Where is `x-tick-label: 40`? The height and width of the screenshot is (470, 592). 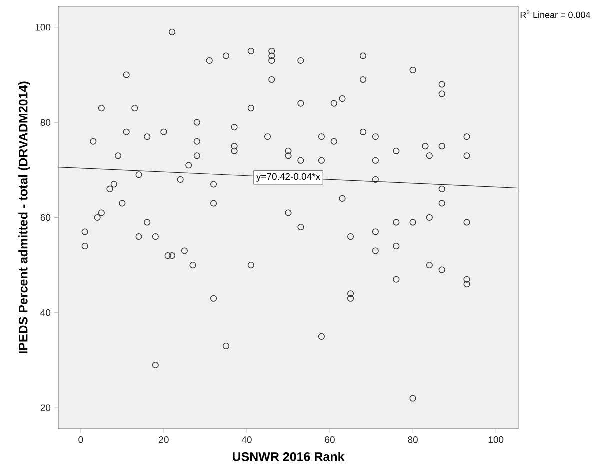 x-tick-label: 40 is located at coordinates (247, 440).